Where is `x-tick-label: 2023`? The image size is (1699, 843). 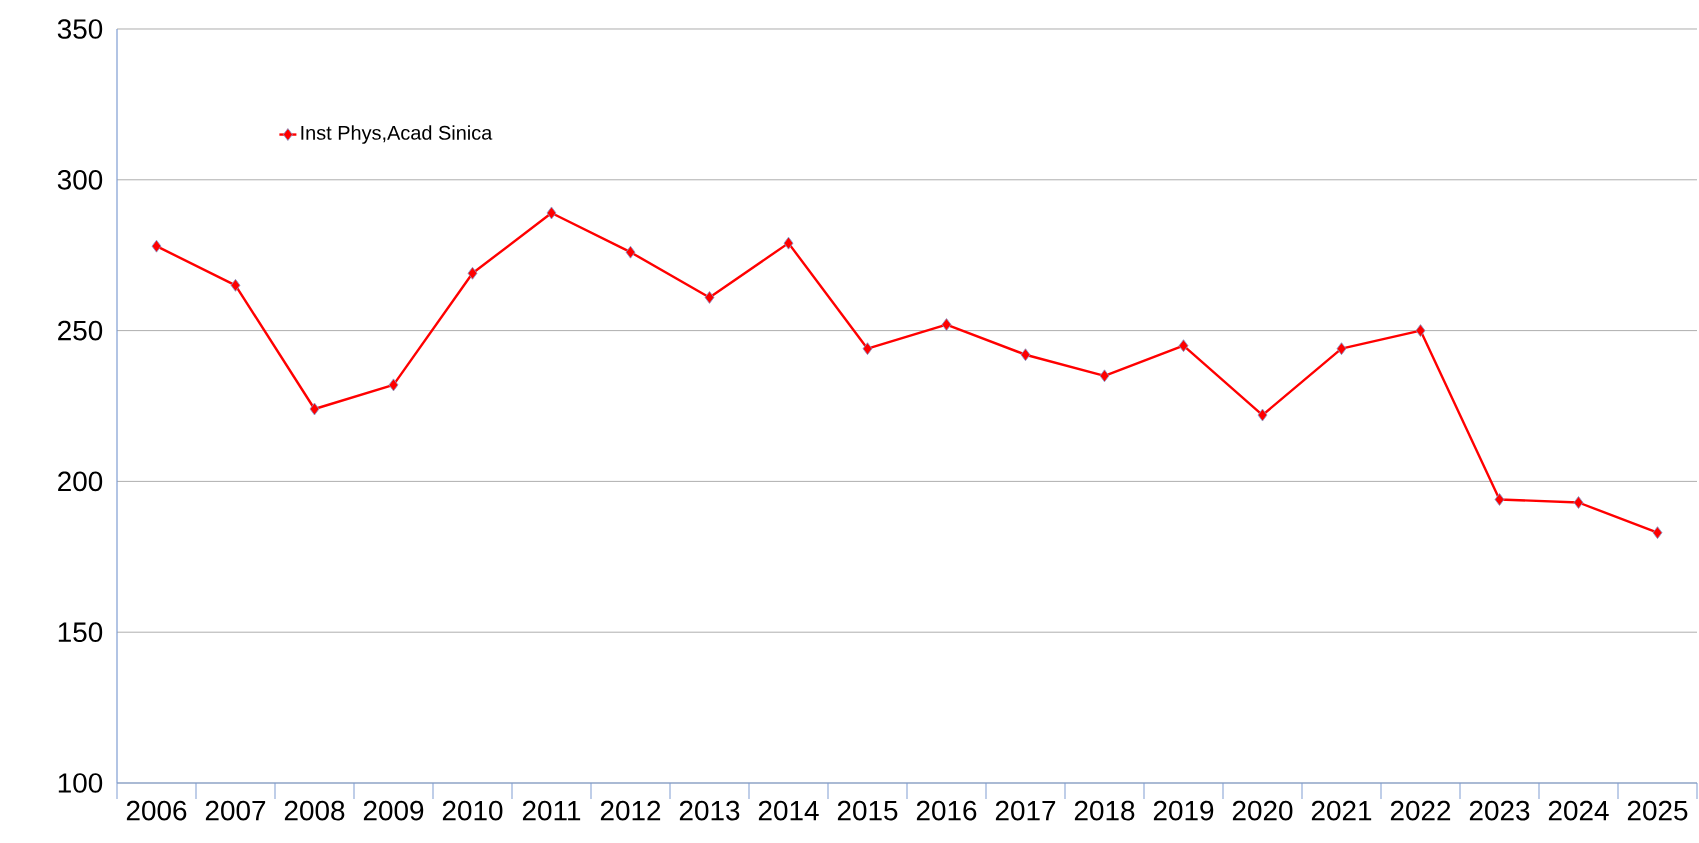 x-tick-label: 2023 is located at coordinates (1499, 810).